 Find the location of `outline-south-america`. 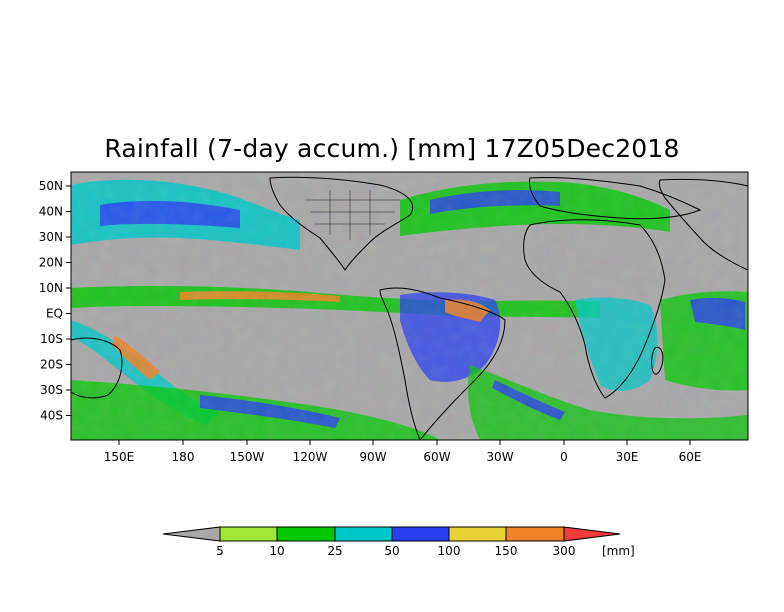

outline-south-america is located at coordinates (442, 363).